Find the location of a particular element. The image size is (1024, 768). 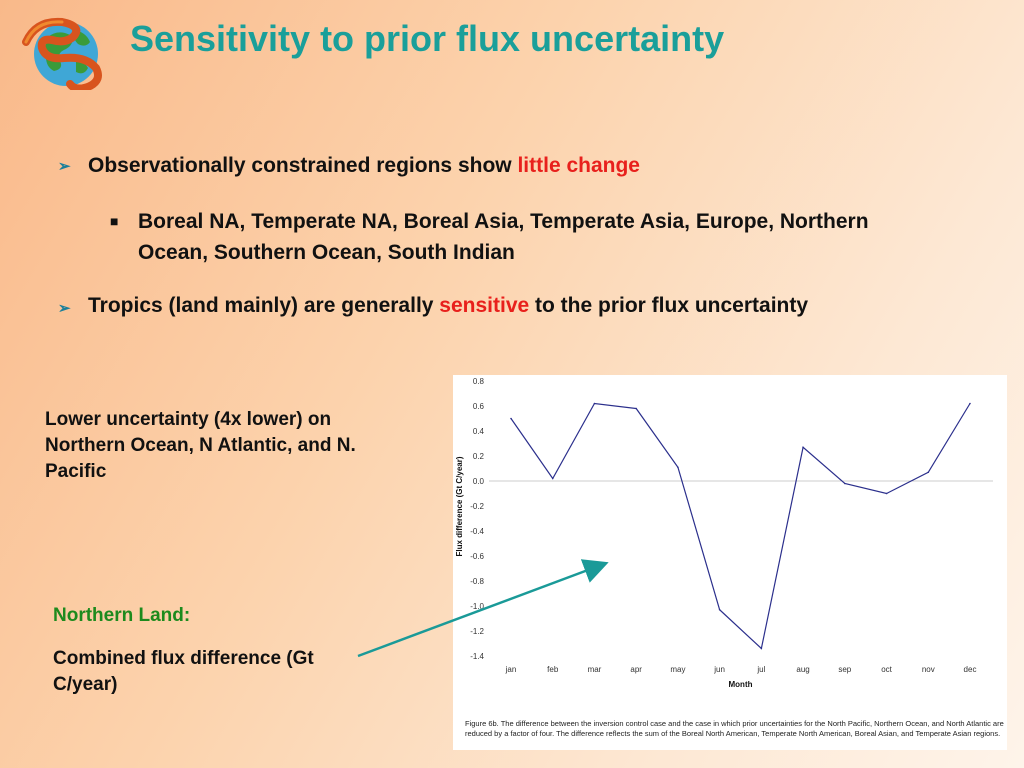

x-tick-label: dec is located at coordinates (970, 669).